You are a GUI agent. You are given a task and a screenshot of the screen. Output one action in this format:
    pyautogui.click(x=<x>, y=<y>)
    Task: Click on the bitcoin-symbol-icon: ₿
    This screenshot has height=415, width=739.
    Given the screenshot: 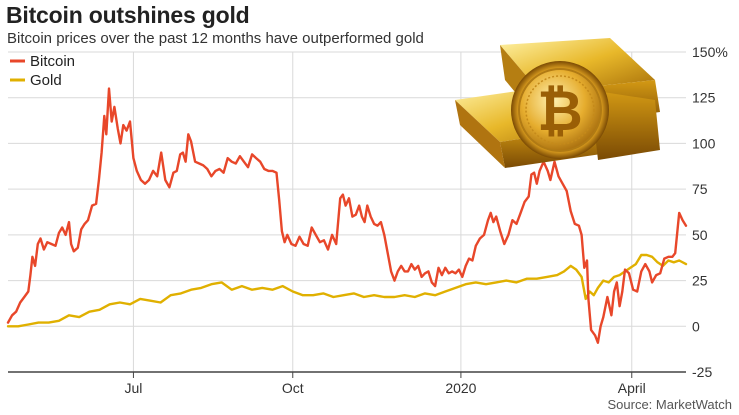 What is the action you would take?
    pyautogui.click(x=560, y=111)
    